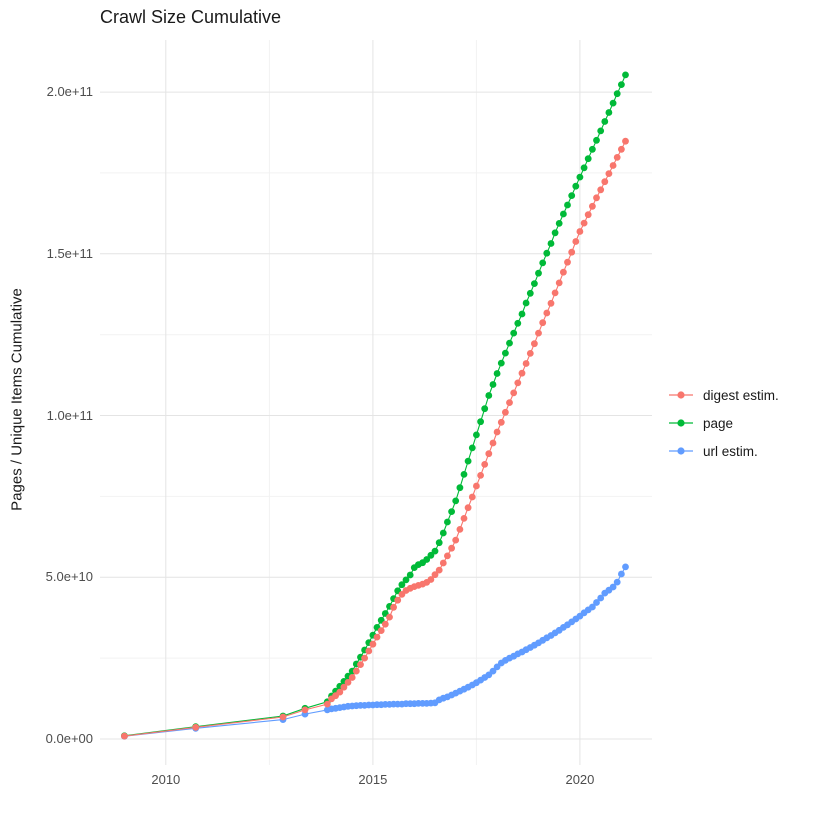 The image size is (826, 827). I want to click on url-estim-key-icon, so click(681, 451).